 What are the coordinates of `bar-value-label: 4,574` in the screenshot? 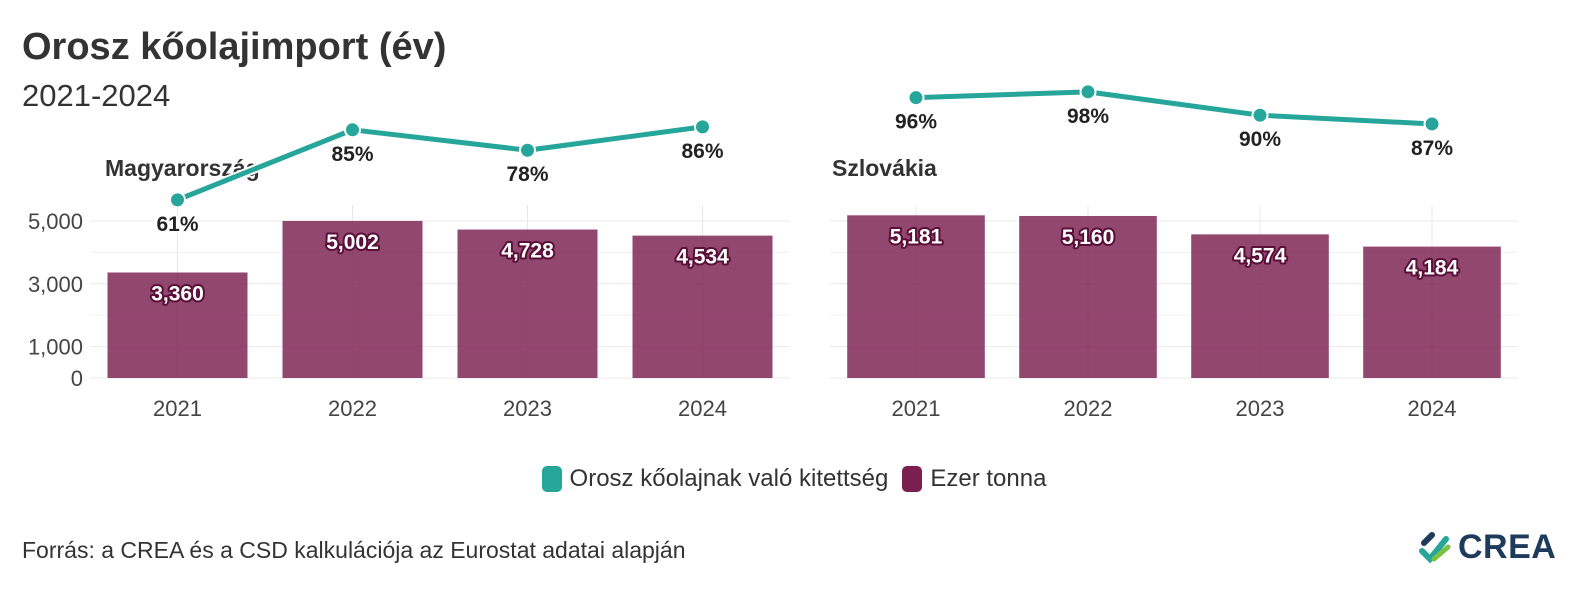 It's located at (1260, 255).